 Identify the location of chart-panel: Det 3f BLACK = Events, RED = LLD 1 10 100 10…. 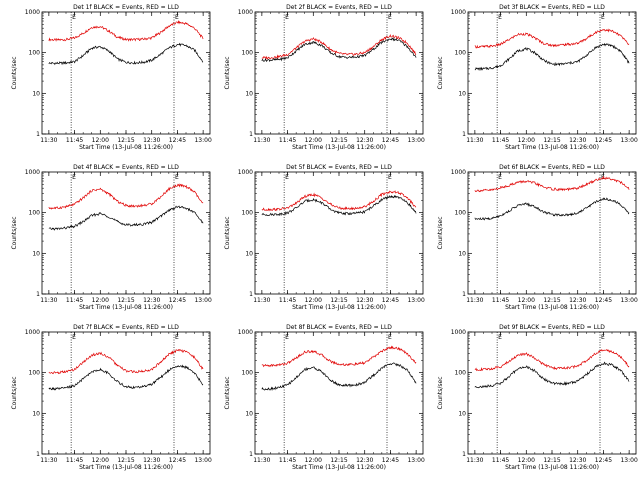
(537, 77).